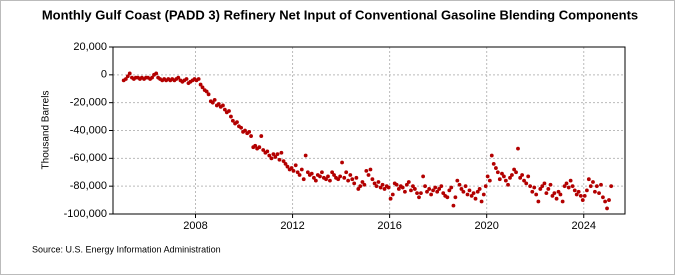 The image size is (675, 275). Describe the element at coordinates (88, 130) in the screenshot. I see `y-tick-label: -40,000` at that location.